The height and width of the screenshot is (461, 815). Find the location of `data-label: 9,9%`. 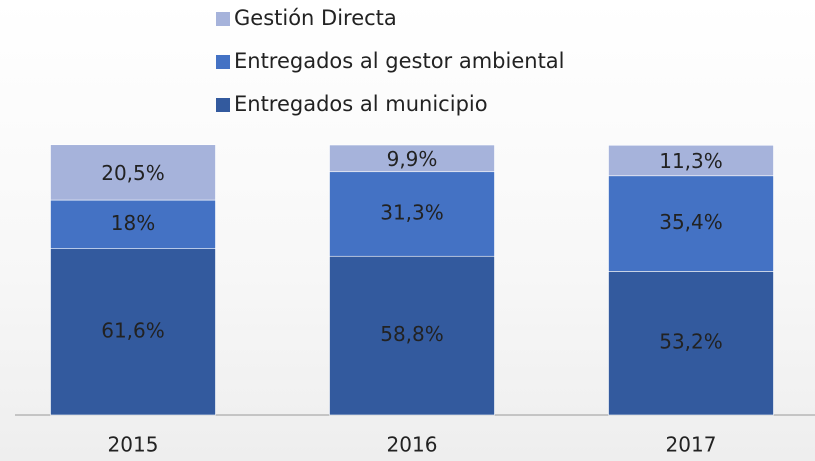

data-label: 9,9% is located at coordinates (412, 159).